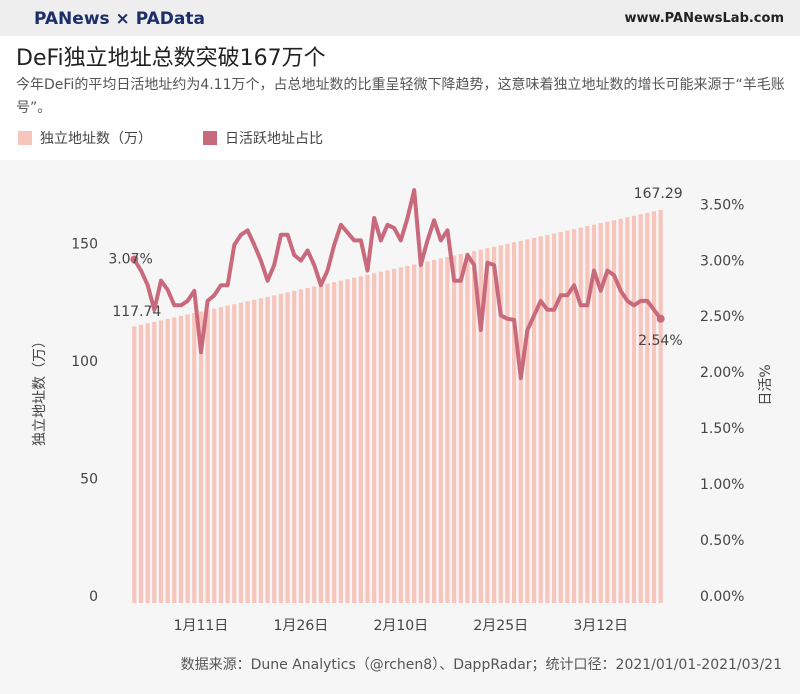 This screenshot has width=800, height=694. Describe the element at coordinates (84, 245) in the screenshot. I see `y-tick-label: 150` at that location.